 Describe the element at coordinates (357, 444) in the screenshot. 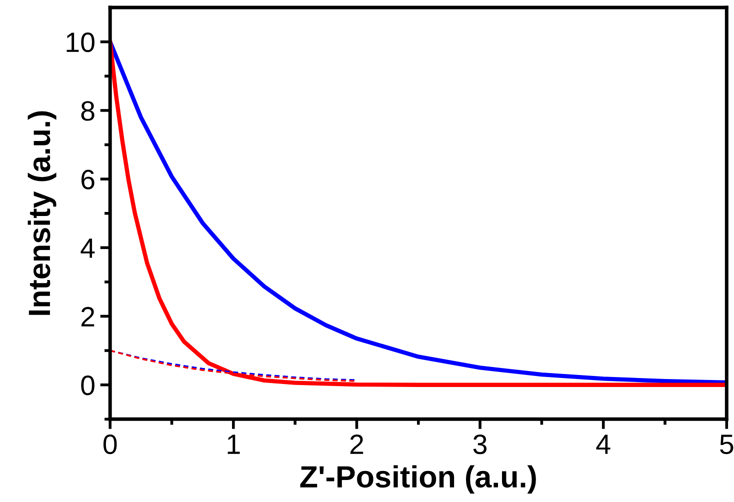

I see `x-tick-label: 2` at that location.